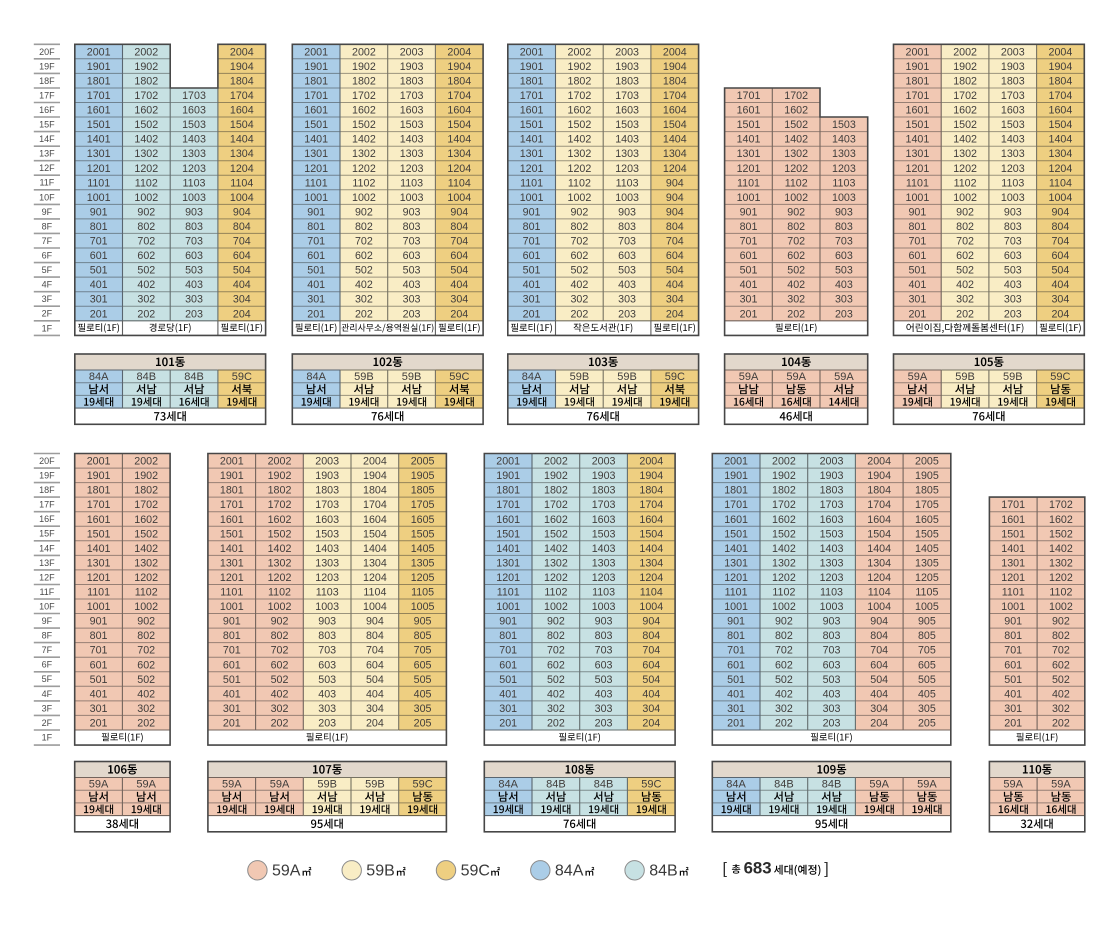  What do you see at coordinates (99, 67) in the screenshot?
I see `svg-text: 1901` at bounding box center [99, 67].